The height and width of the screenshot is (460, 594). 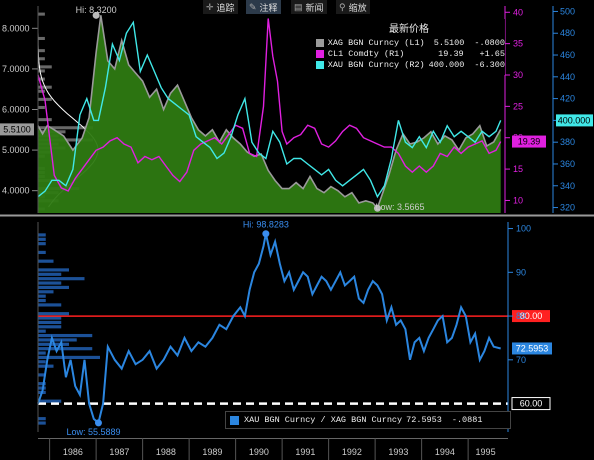 What do you see at coordinates (518, 200) in the screenshot?
I see `r1-tick-label: 10` at bounding box center [518, 200].